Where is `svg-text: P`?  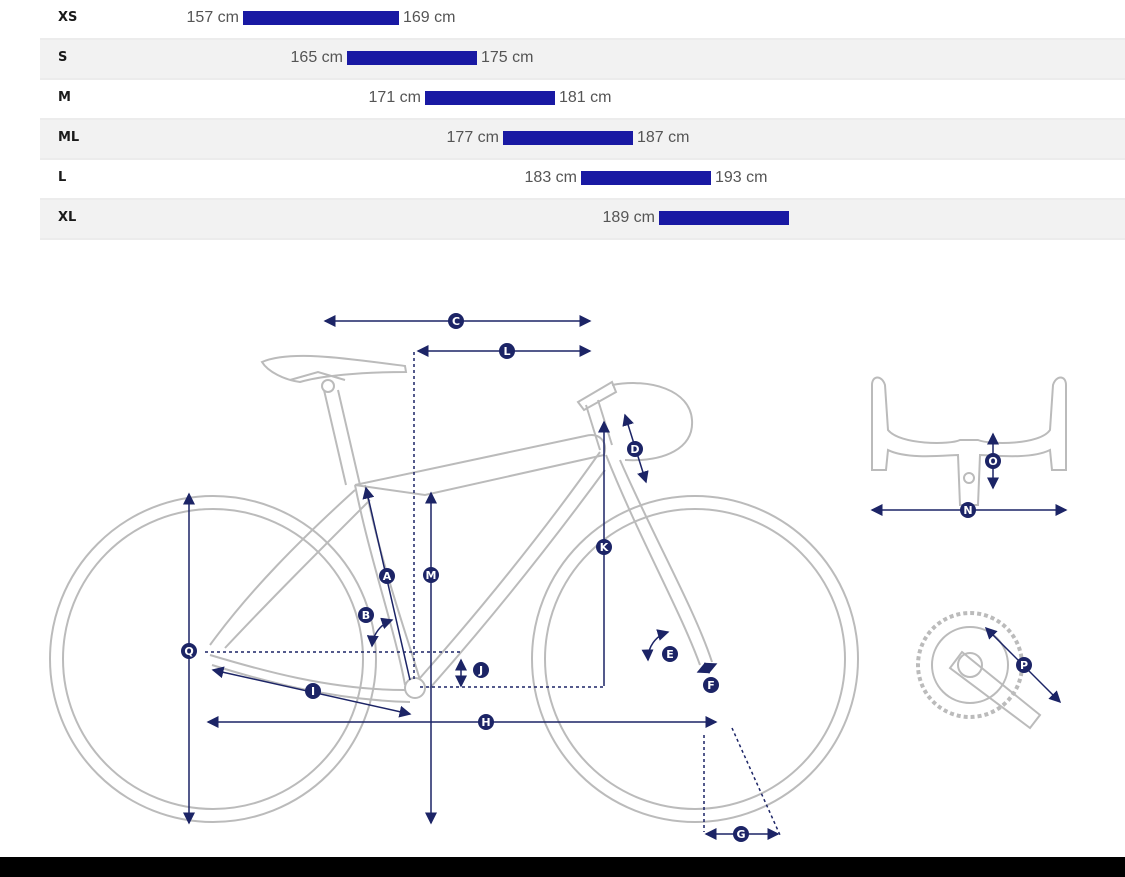 svg-text: P is located at coordinates (1024, 665).